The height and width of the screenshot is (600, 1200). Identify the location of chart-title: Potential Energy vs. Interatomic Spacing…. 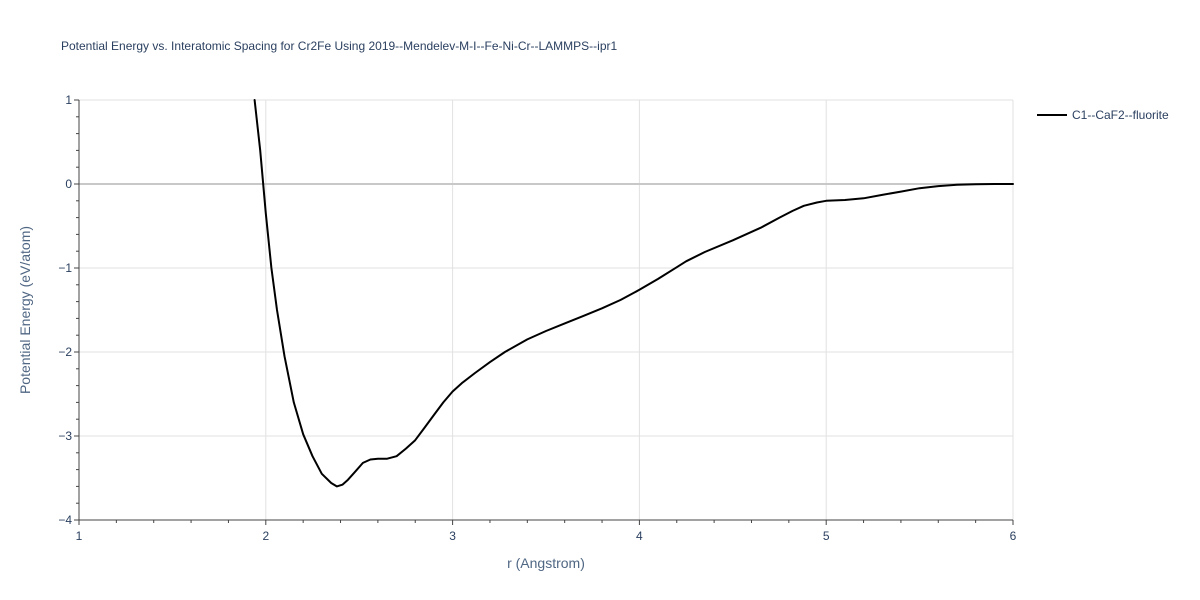
(339, 46).